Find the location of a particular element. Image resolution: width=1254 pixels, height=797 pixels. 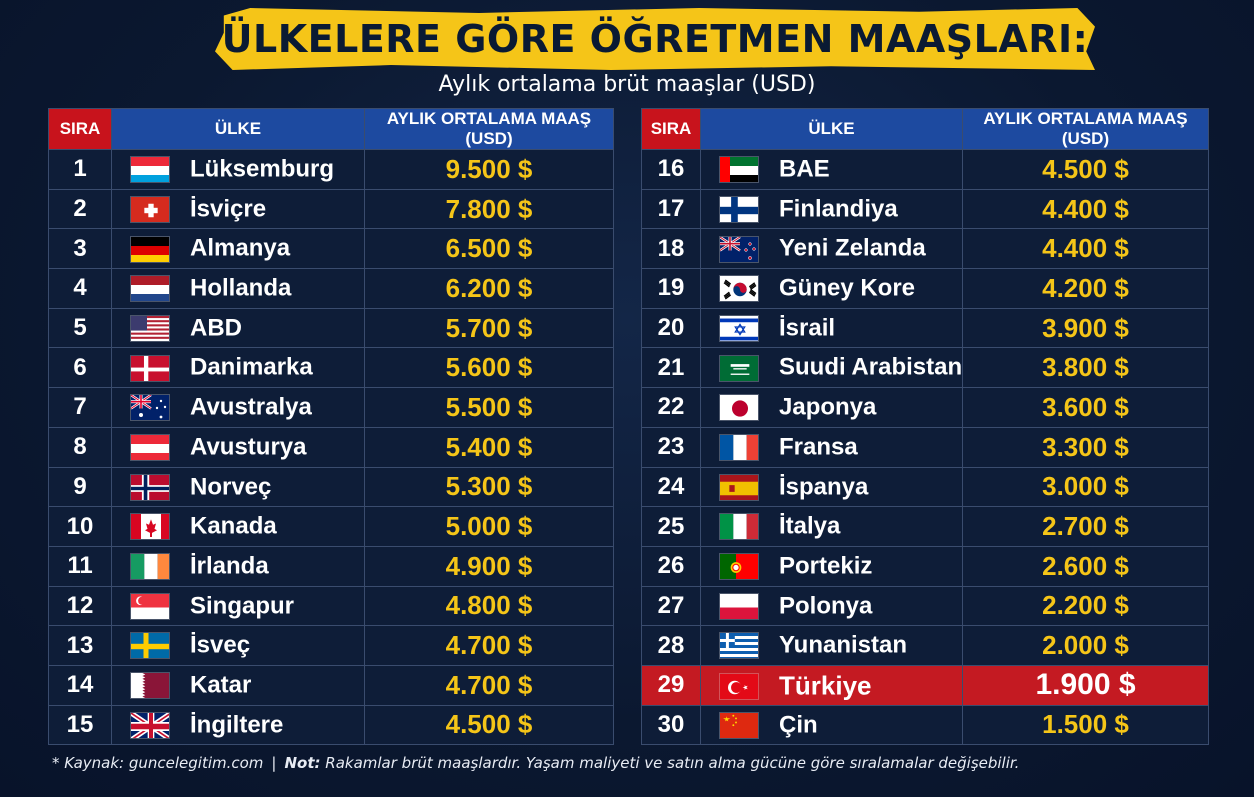

table-row: 4 Hollanda 6.200 $ is located at coordinates (331, 288).